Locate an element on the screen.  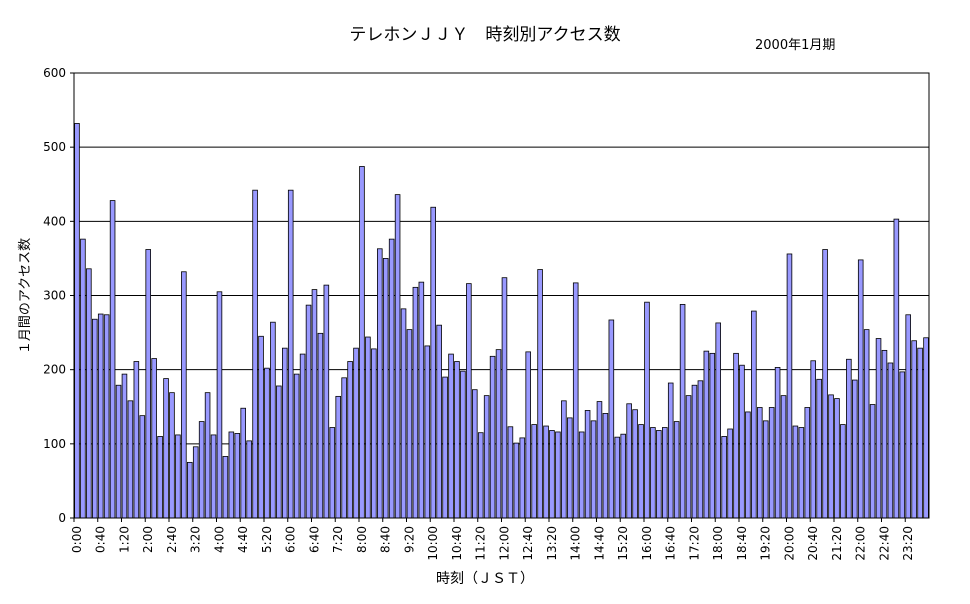
bar-1:20 is located at coordinates (124, 446).